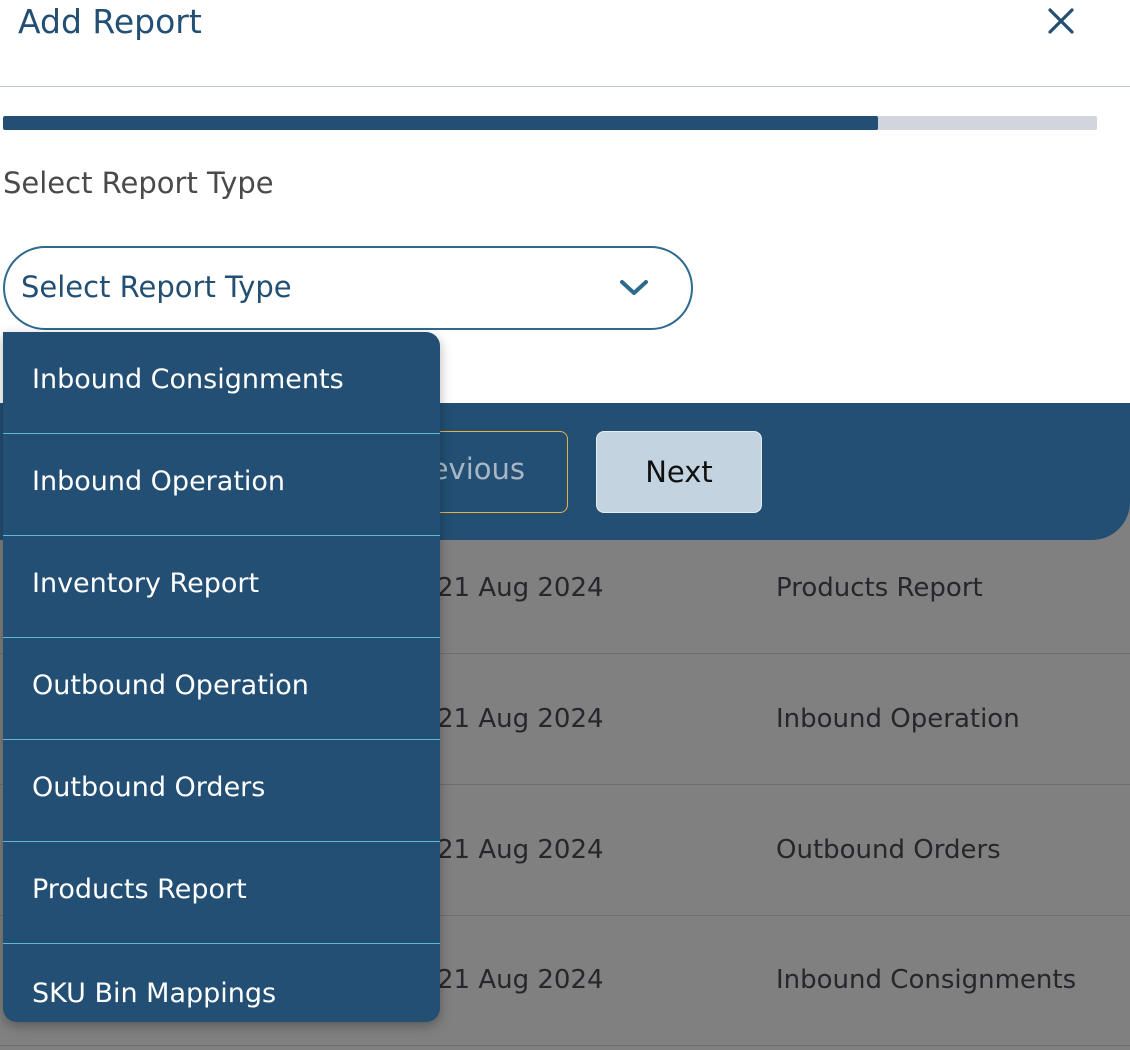 Image resolution: width=1130 pixels, height=1050 pixels. I want to click on option-inbound-consignments: Inbound Consignments, so click(221, 383).